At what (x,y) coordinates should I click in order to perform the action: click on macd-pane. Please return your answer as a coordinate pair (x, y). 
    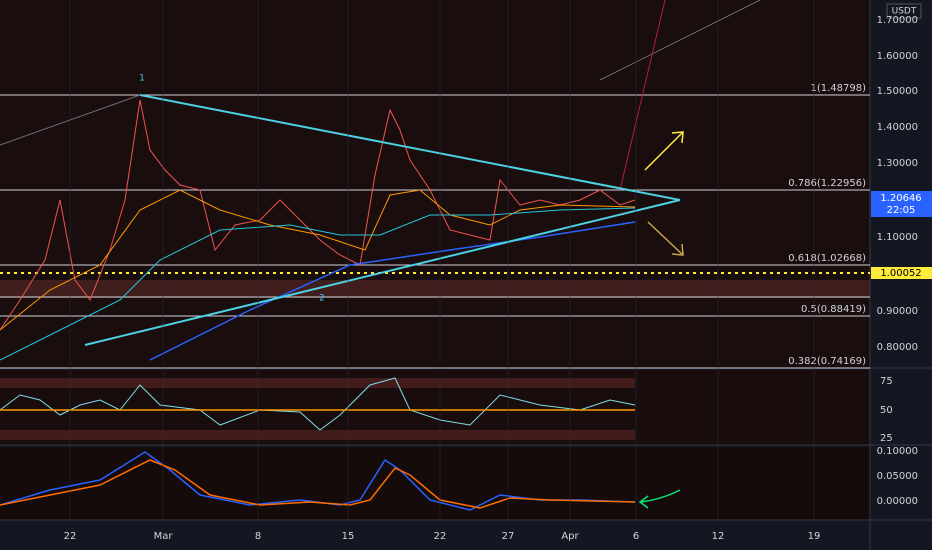
    Looking at the image, I should click on (435, 483).